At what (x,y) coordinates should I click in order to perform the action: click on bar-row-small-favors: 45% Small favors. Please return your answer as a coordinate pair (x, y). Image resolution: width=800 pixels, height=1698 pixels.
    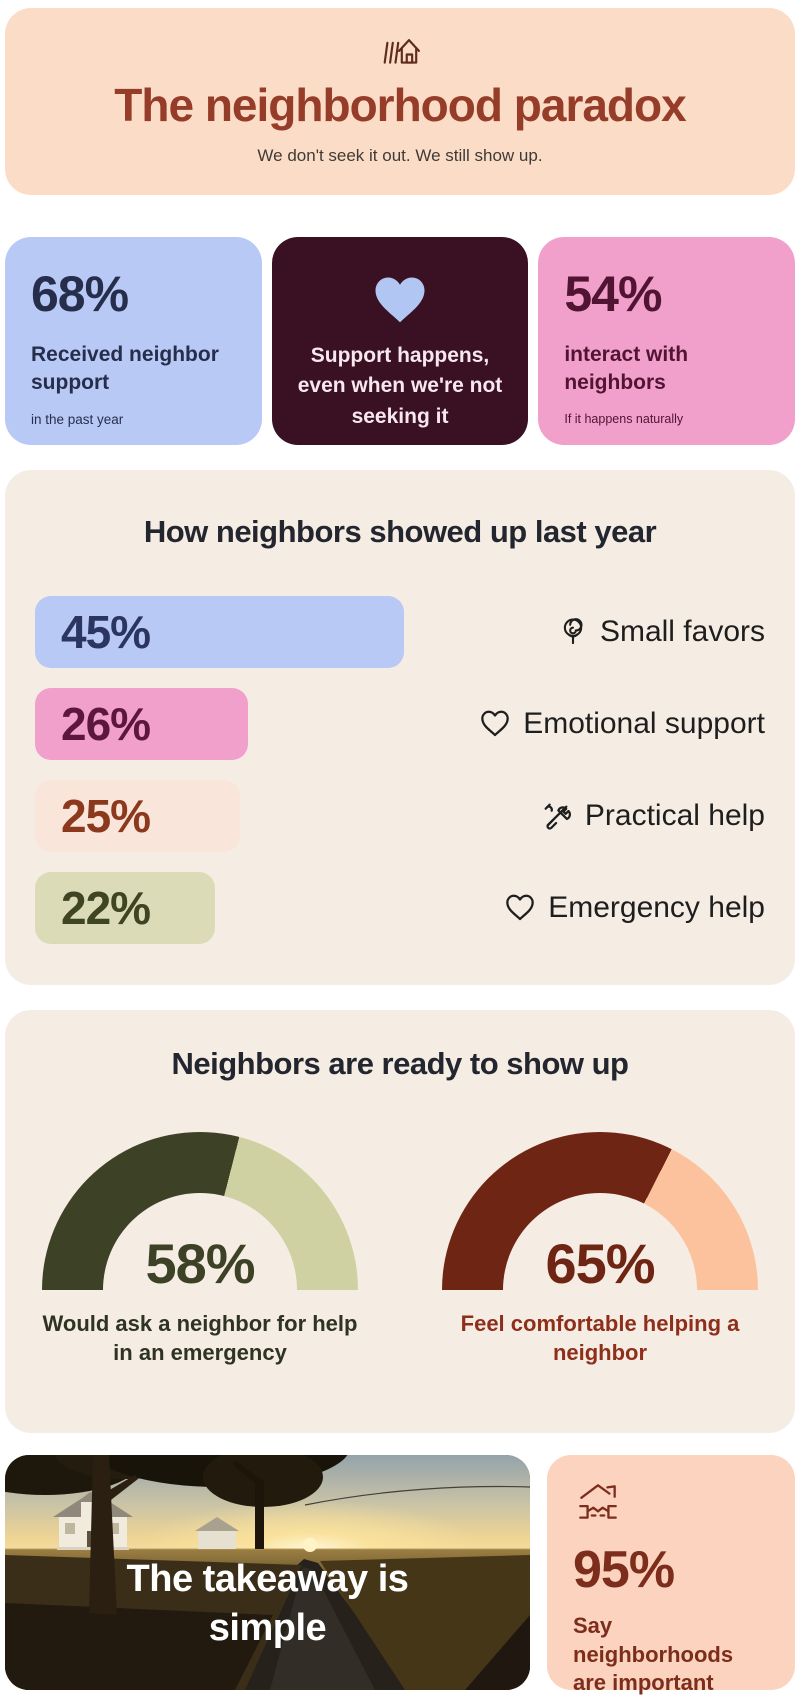
    Looking at the image, I should click on (400, 632).